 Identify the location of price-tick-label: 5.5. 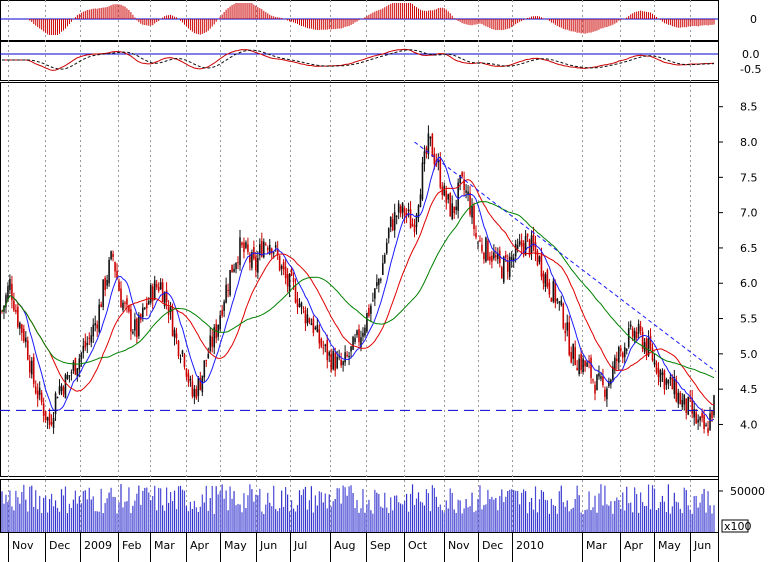
(749, 319).